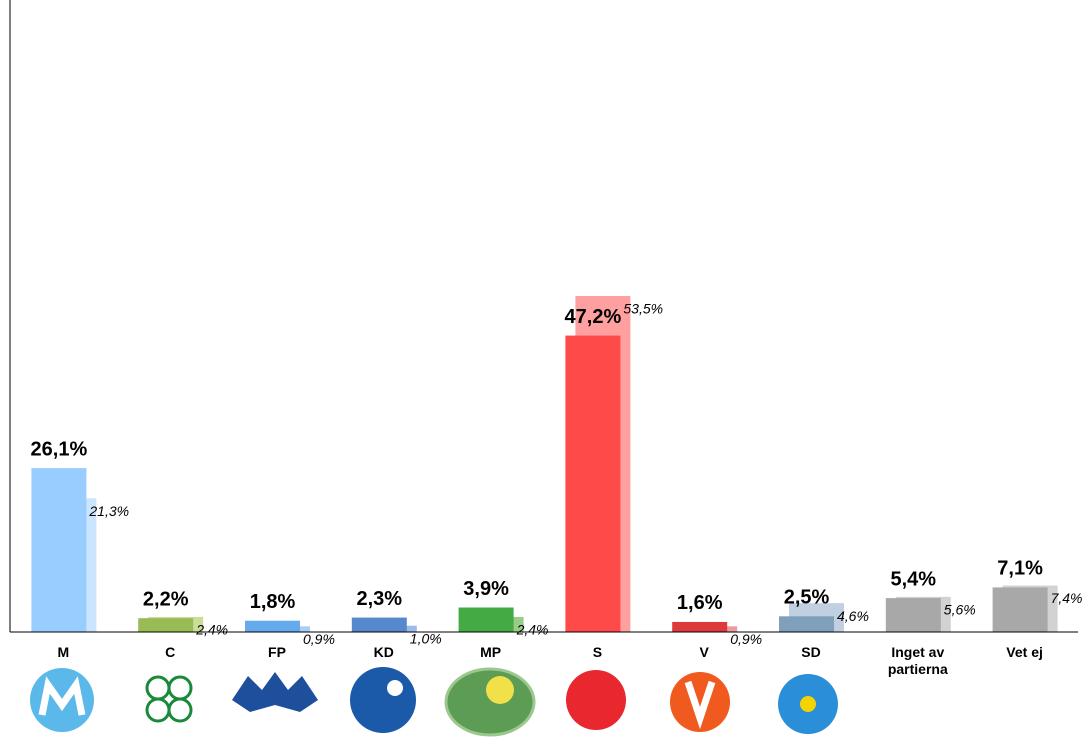 Image resolution: width=1088 pixels, height=744 pixels. I want to click on current-value-label: 2,3%, so click(380, 599).